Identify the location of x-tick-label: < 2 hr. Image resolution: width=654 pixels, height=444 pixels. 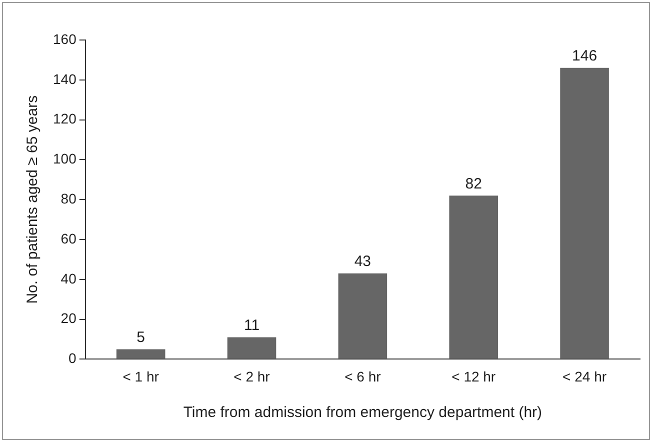
(252, 376).